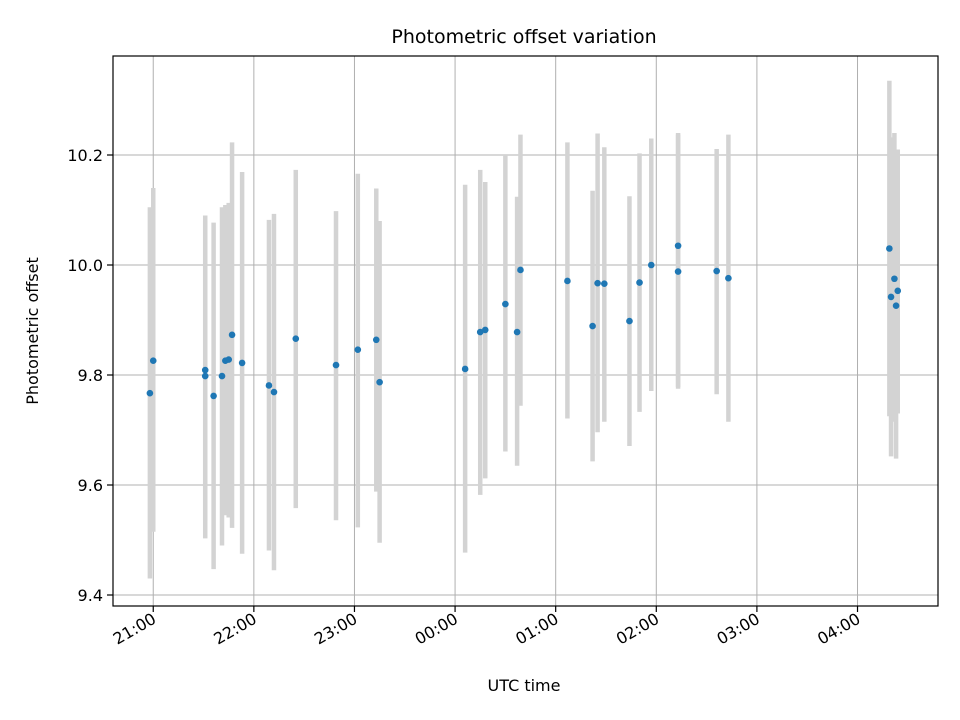  What do you see at coordinates (523, 37) in the screenshot?
I see `chart-title: Photometric offset variation` at bounding box center [523, 37].